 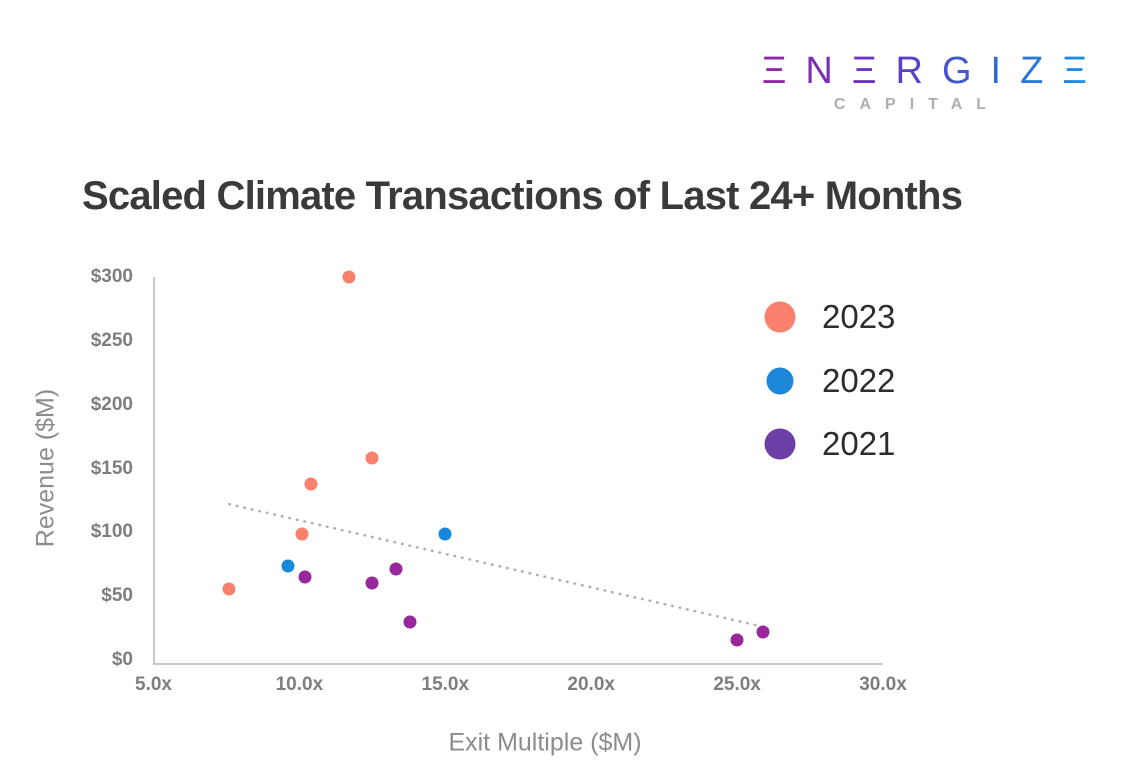 What do you see at coordinates (111, 468) in the screenshot?
I see `y-tick-label: $150` at bounding box center [111, 468].